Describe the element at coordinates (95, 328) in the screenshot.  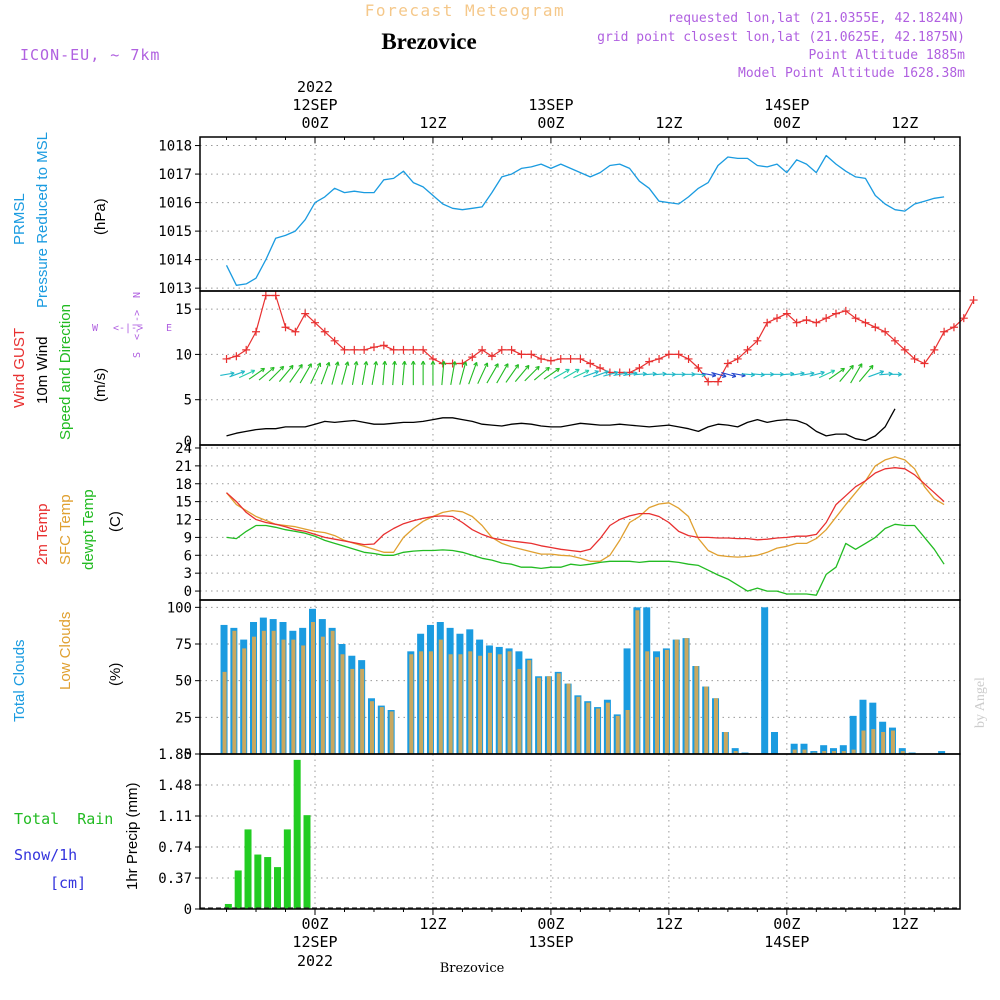
I see `compass-west: W` at that location.